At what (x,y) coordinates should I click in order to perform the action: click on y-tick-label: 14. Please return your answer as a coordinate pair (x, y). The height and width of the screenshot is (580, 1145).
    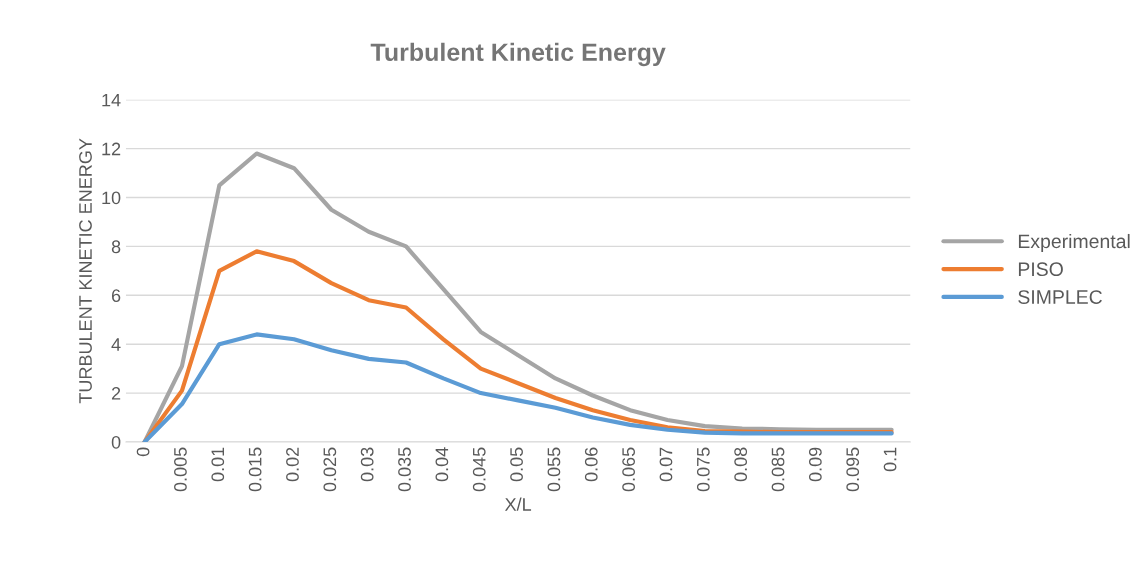
    Looking at the image, I should click on (111, 100).